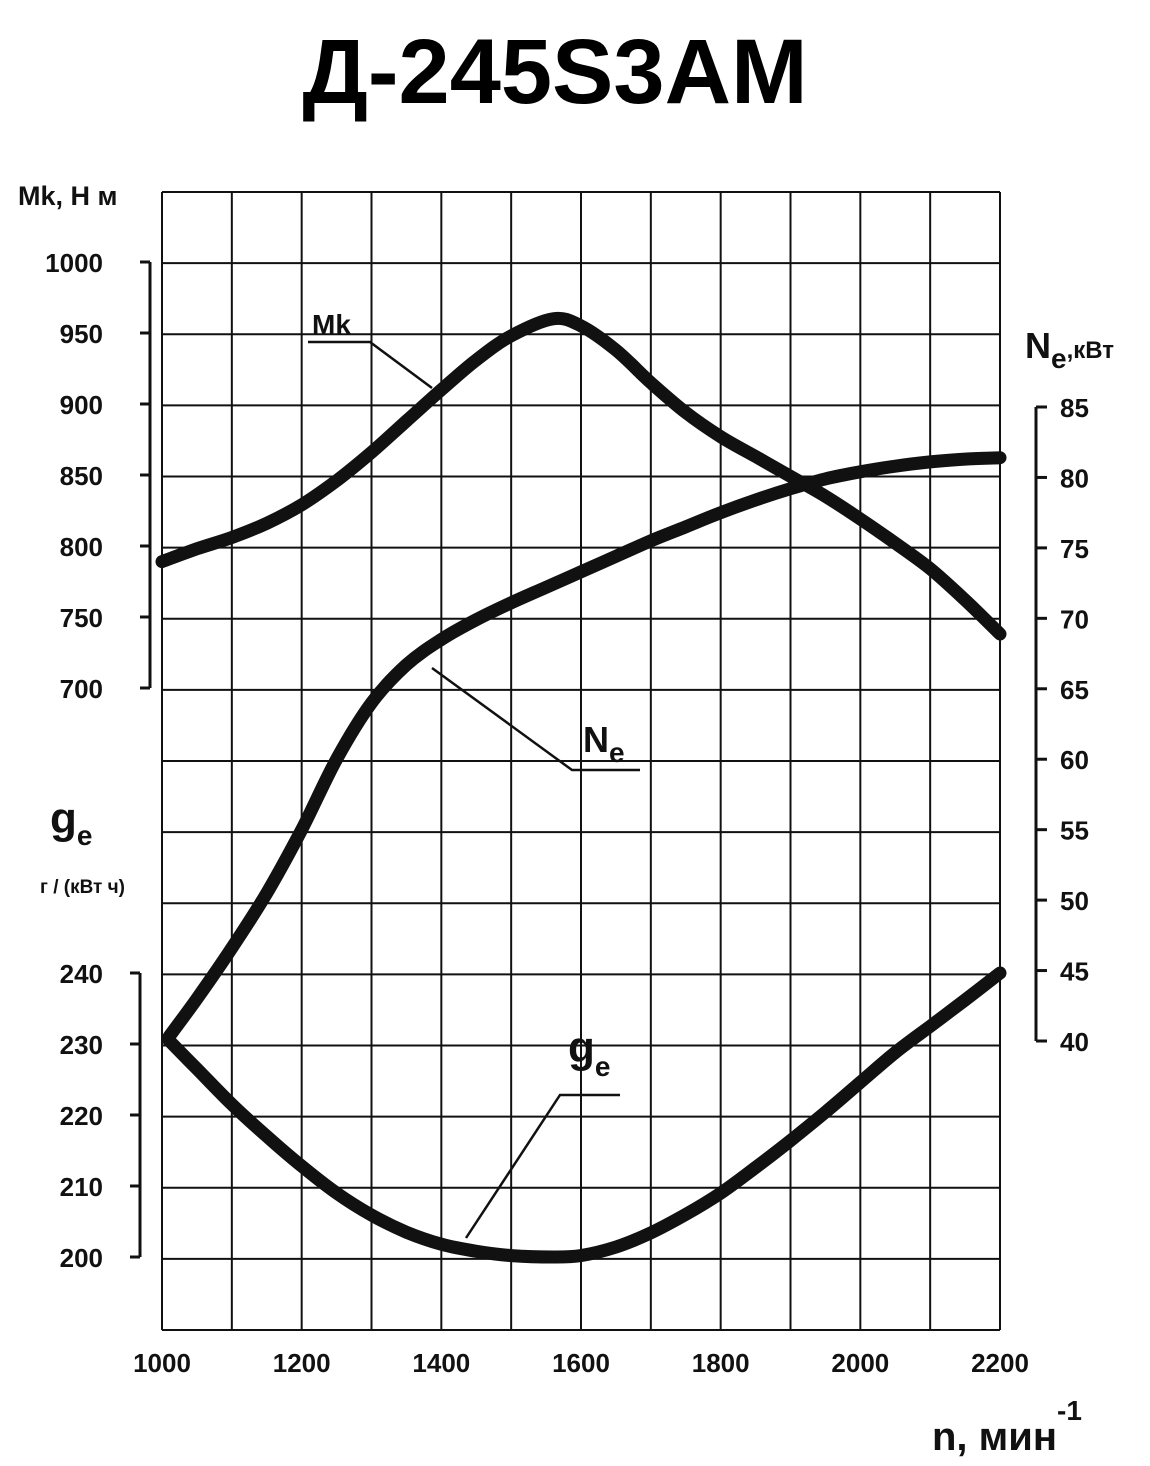 The width and height of the screenshot is (1150, 1466). I want to click on consumption-tick-label: 230, so click(81, 1045).